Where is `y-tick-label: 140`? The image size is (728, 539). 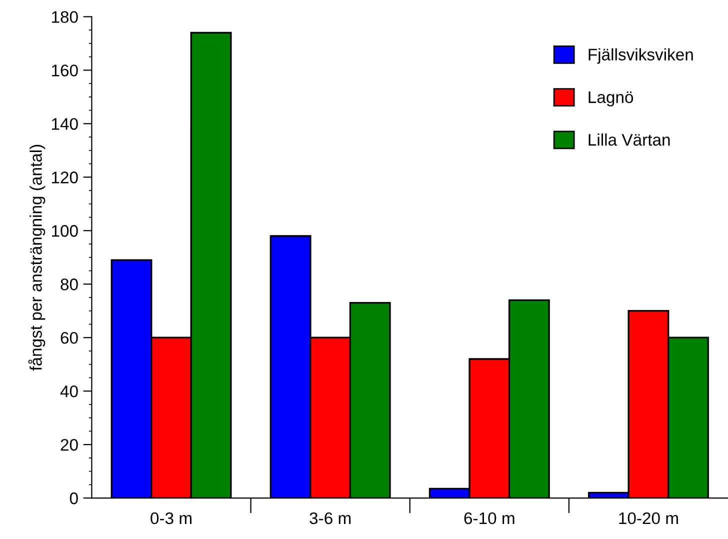
y-tick-label: 140 is located at coordinates (65, 124).